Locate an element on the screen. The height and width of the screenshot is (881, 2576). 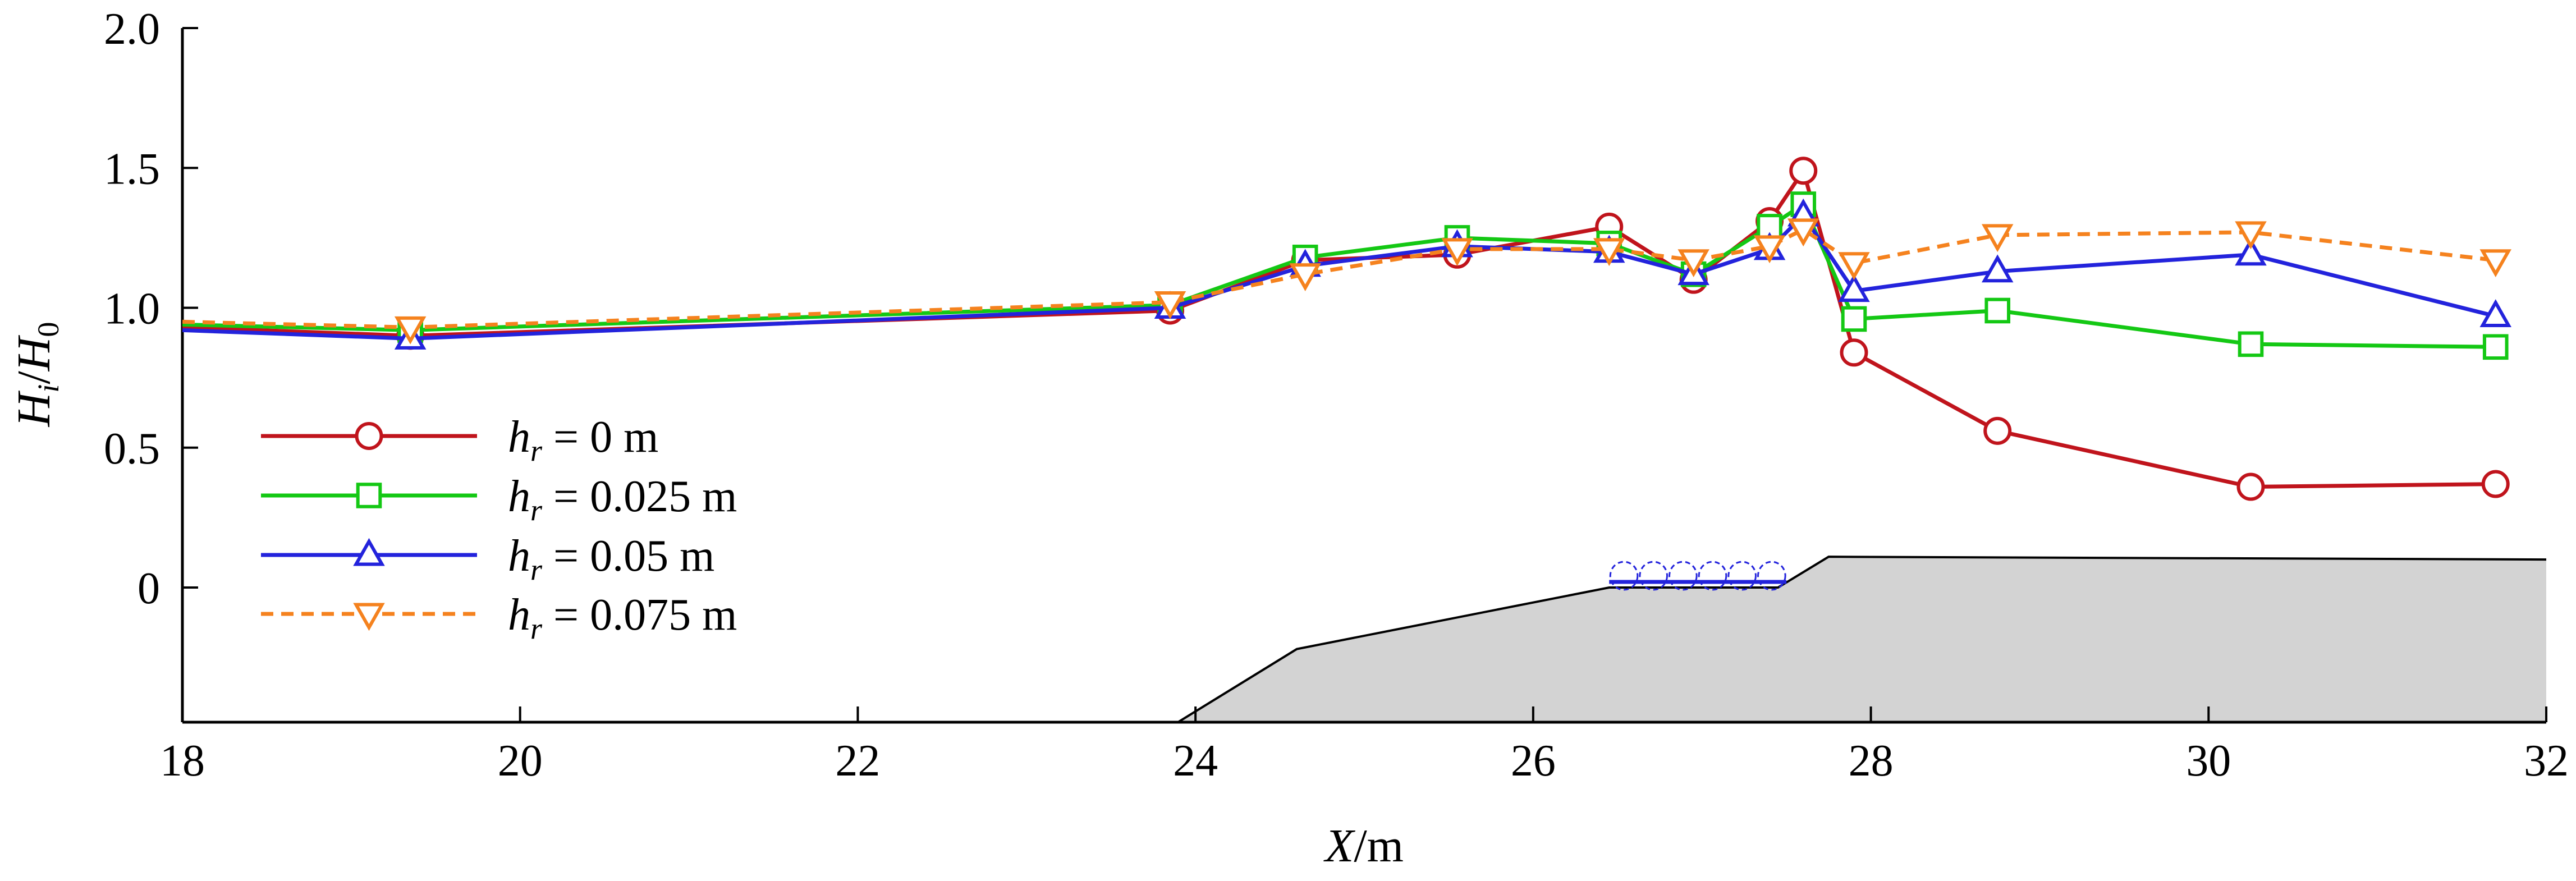
y-axis-title-slash: / is located at coordinates (34, 377).